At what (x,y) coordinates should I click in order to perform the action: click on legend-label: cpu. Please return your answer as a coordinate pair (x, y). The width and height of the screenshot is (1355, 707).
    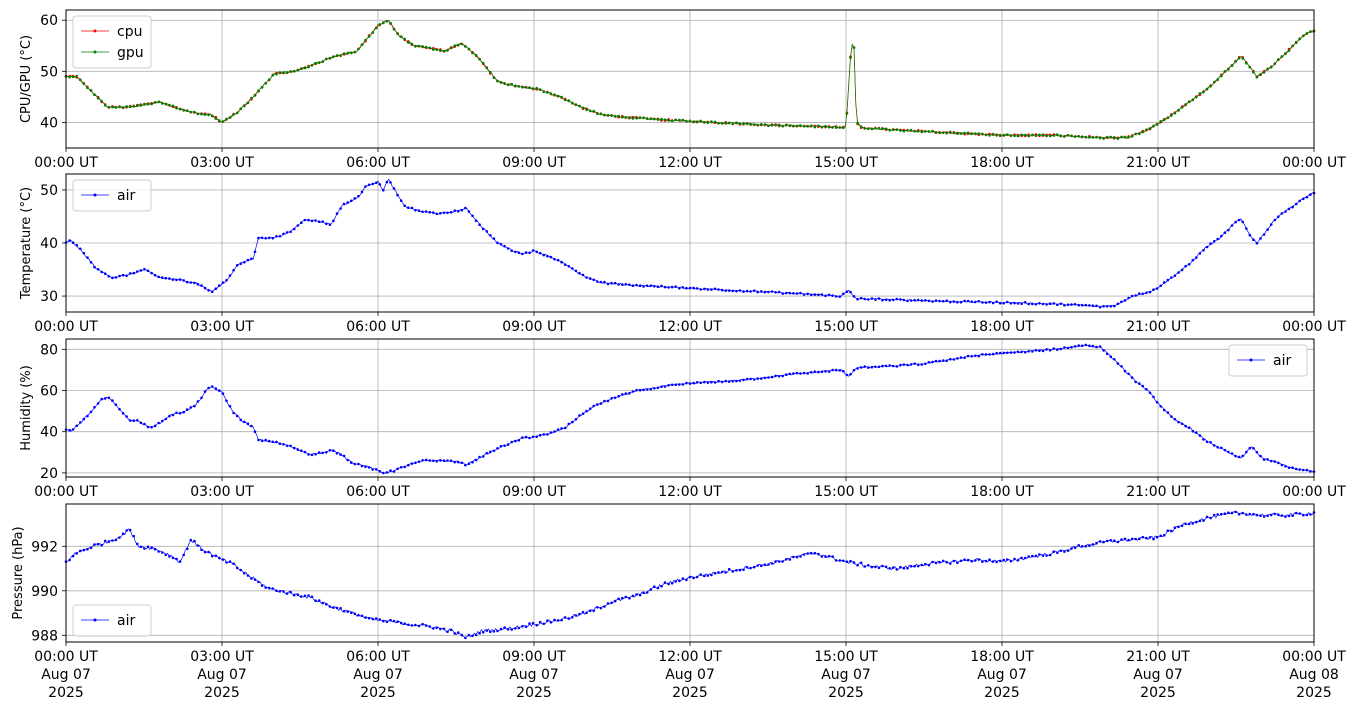
    Looking at the image, I should click on (129, 32).